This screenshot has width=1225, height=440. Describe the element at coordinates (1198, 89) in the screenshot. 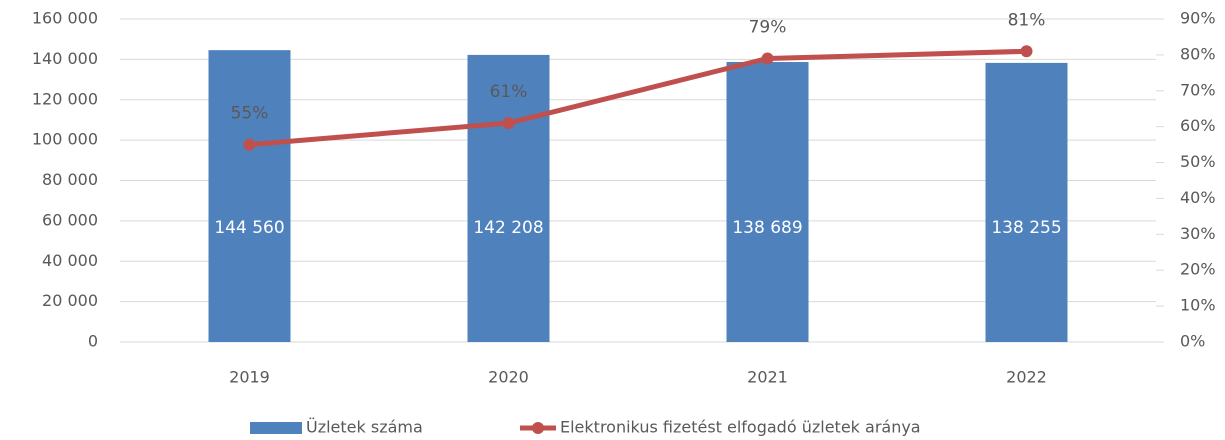

I see `y2-tick-label: 70%` at that location.